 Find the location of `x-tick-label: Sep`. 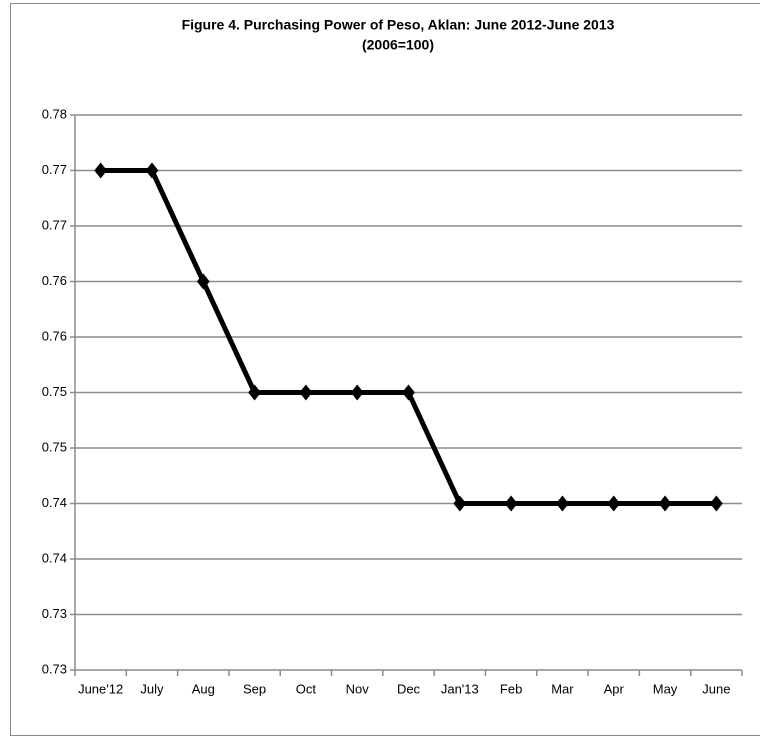

x-tick-label: Sep is located at coordinates (254, 688).